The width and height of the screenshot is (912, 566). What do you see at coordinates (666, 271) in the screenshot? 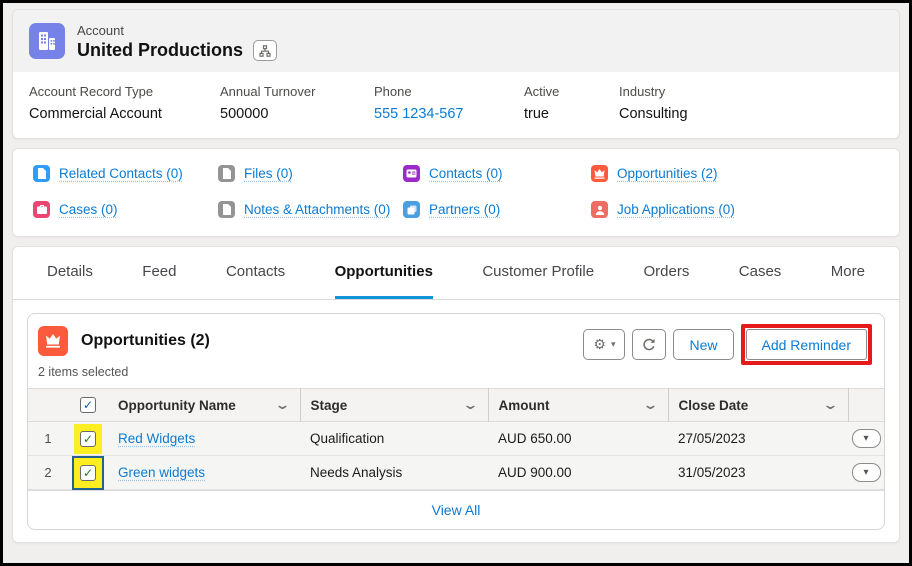
I see `tab-orders: Orders` at bounding box center [666, 271].